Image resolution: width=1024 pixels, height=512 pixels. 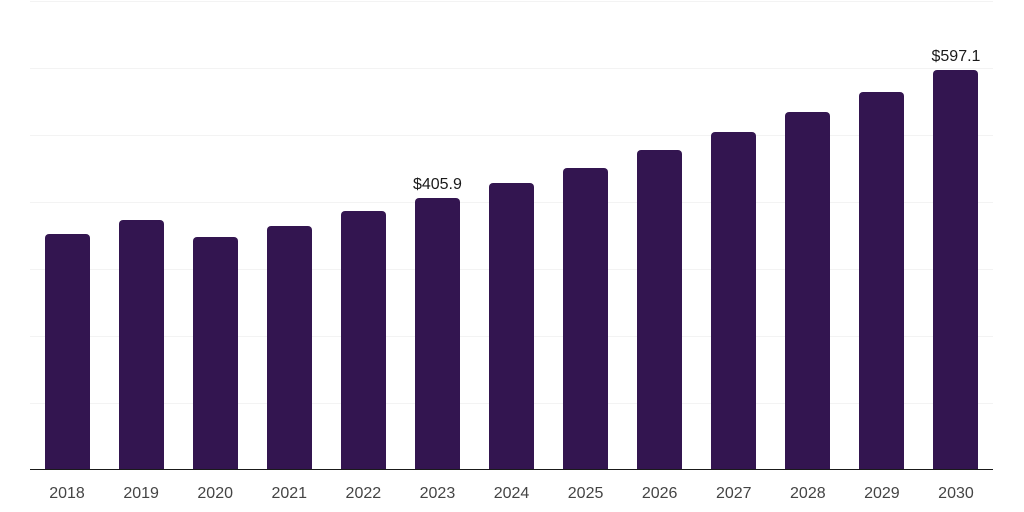 What do you see at coordinates (363, 340) in the screenshot?
I see `bar-2022` at bounding box center [363, 340].